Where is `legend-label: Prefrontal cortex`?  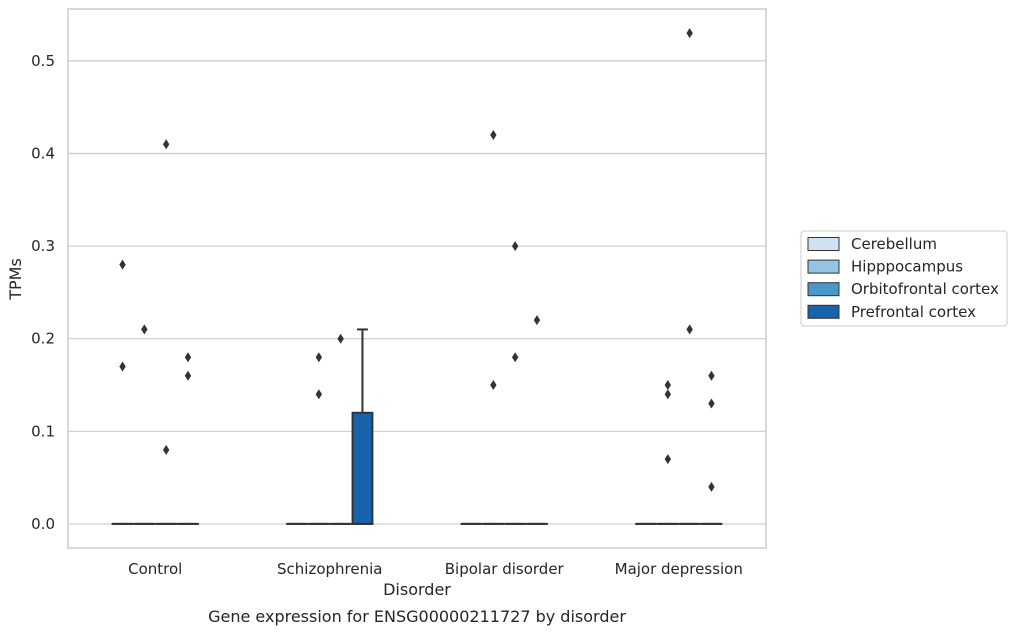 legend-label: Prefrontal cortex is located at coordinates (913, 312).